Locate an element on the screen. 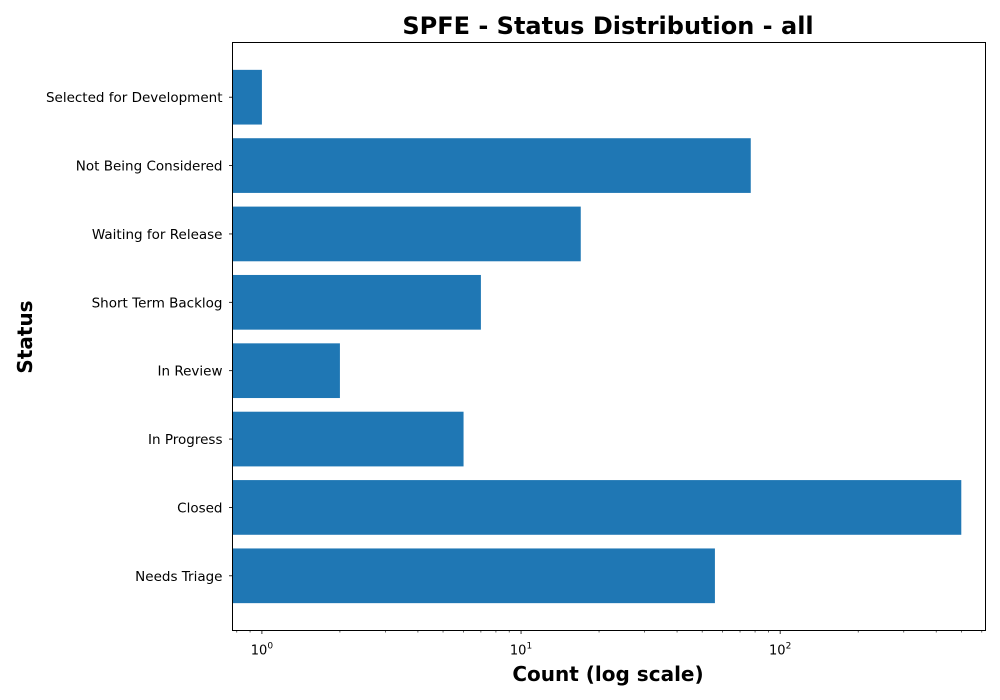 This screenshot has width=1000, height=700. x-tick-label: 10² is located at coordinates (780, 650).